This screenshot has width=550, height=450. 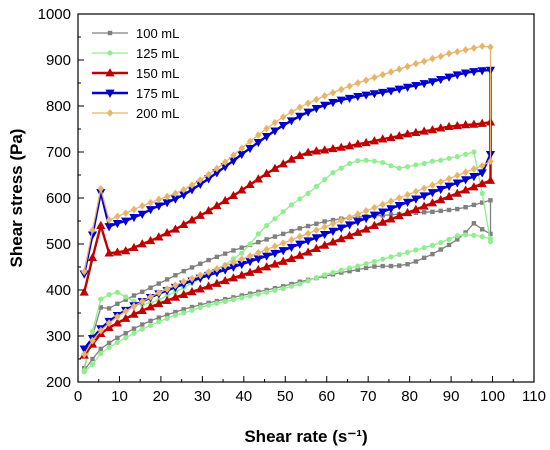 What do you see at coordinates (326, 396) in the screenshot?
I see `x-tick-label: 60` at bounding box center [326, 396].